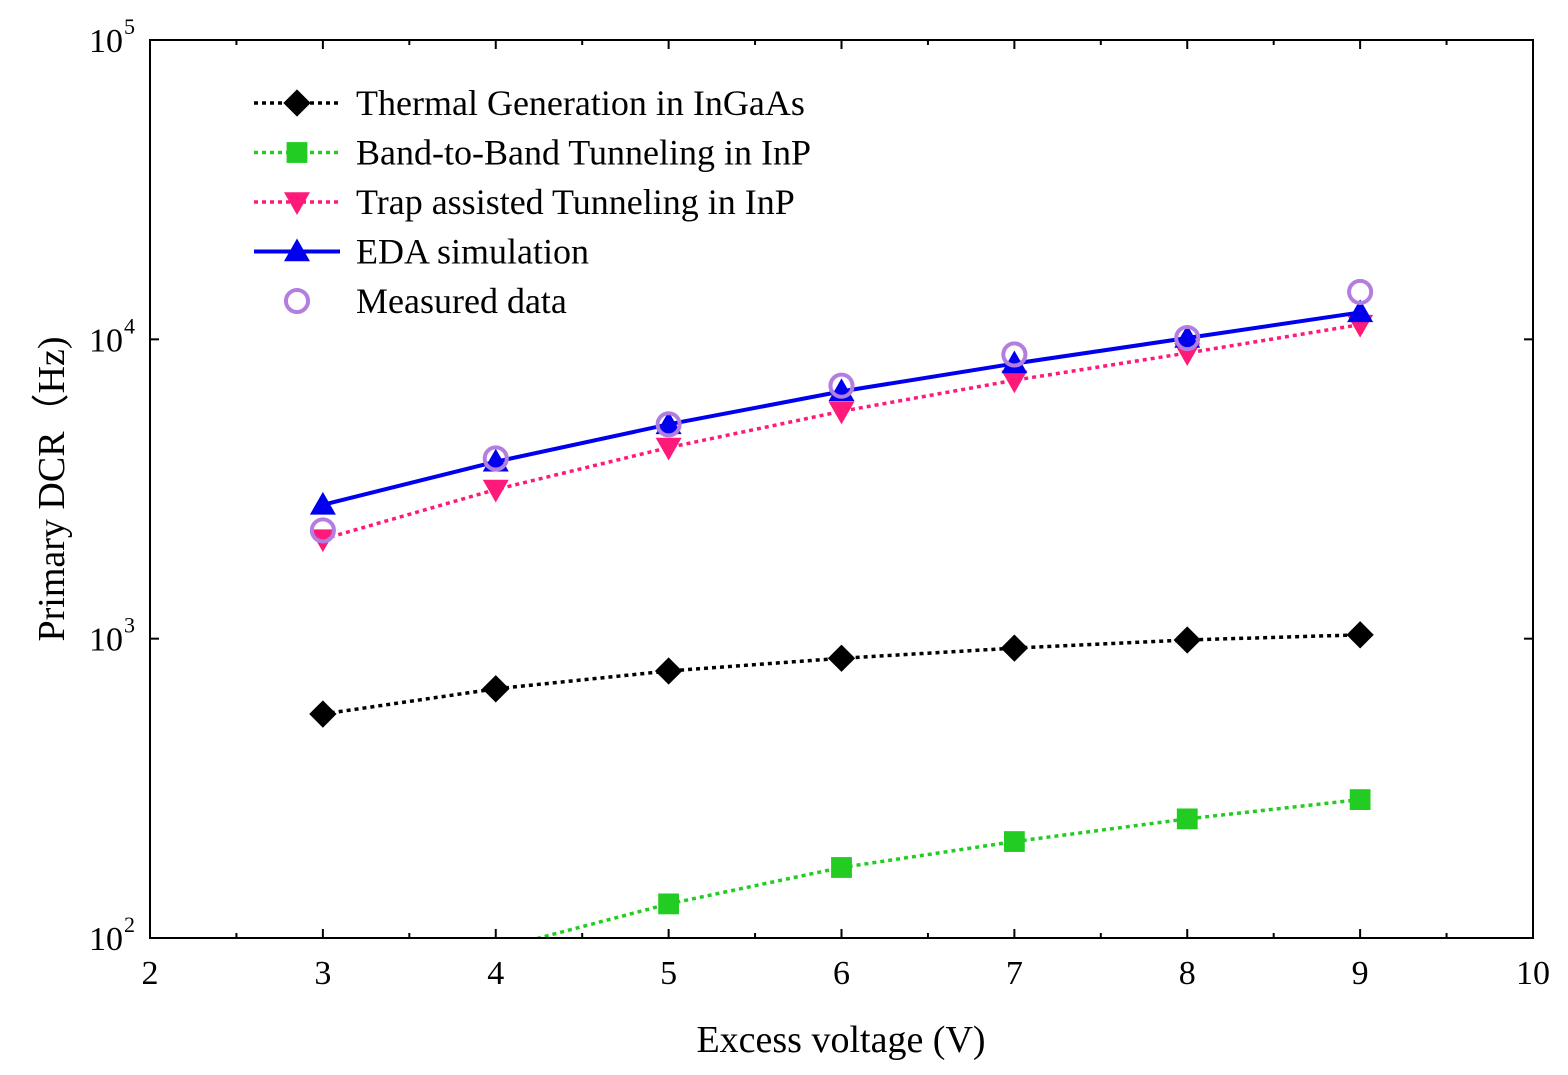 Image resolution: width=1568 pixels, height=1075 pixels. Describe the element at coordinates (129, 26) in the screenshot. I see `y-tick-label-exp: 5` at that location.